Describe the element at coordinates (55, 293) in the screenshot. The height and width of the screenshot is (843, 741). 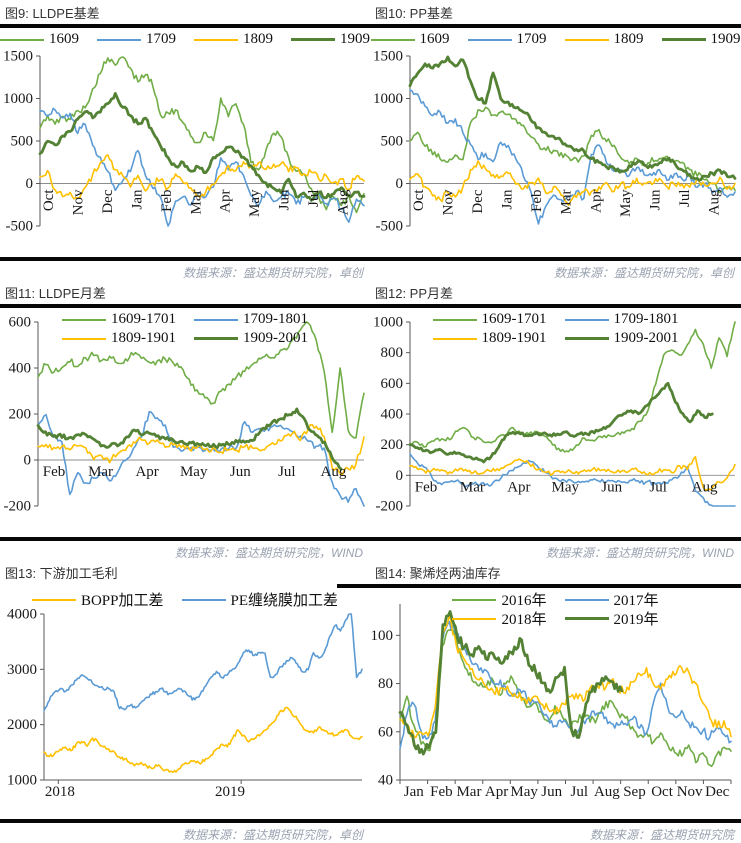
I see `figure-title: 图11: LLDPE月差` at that location.